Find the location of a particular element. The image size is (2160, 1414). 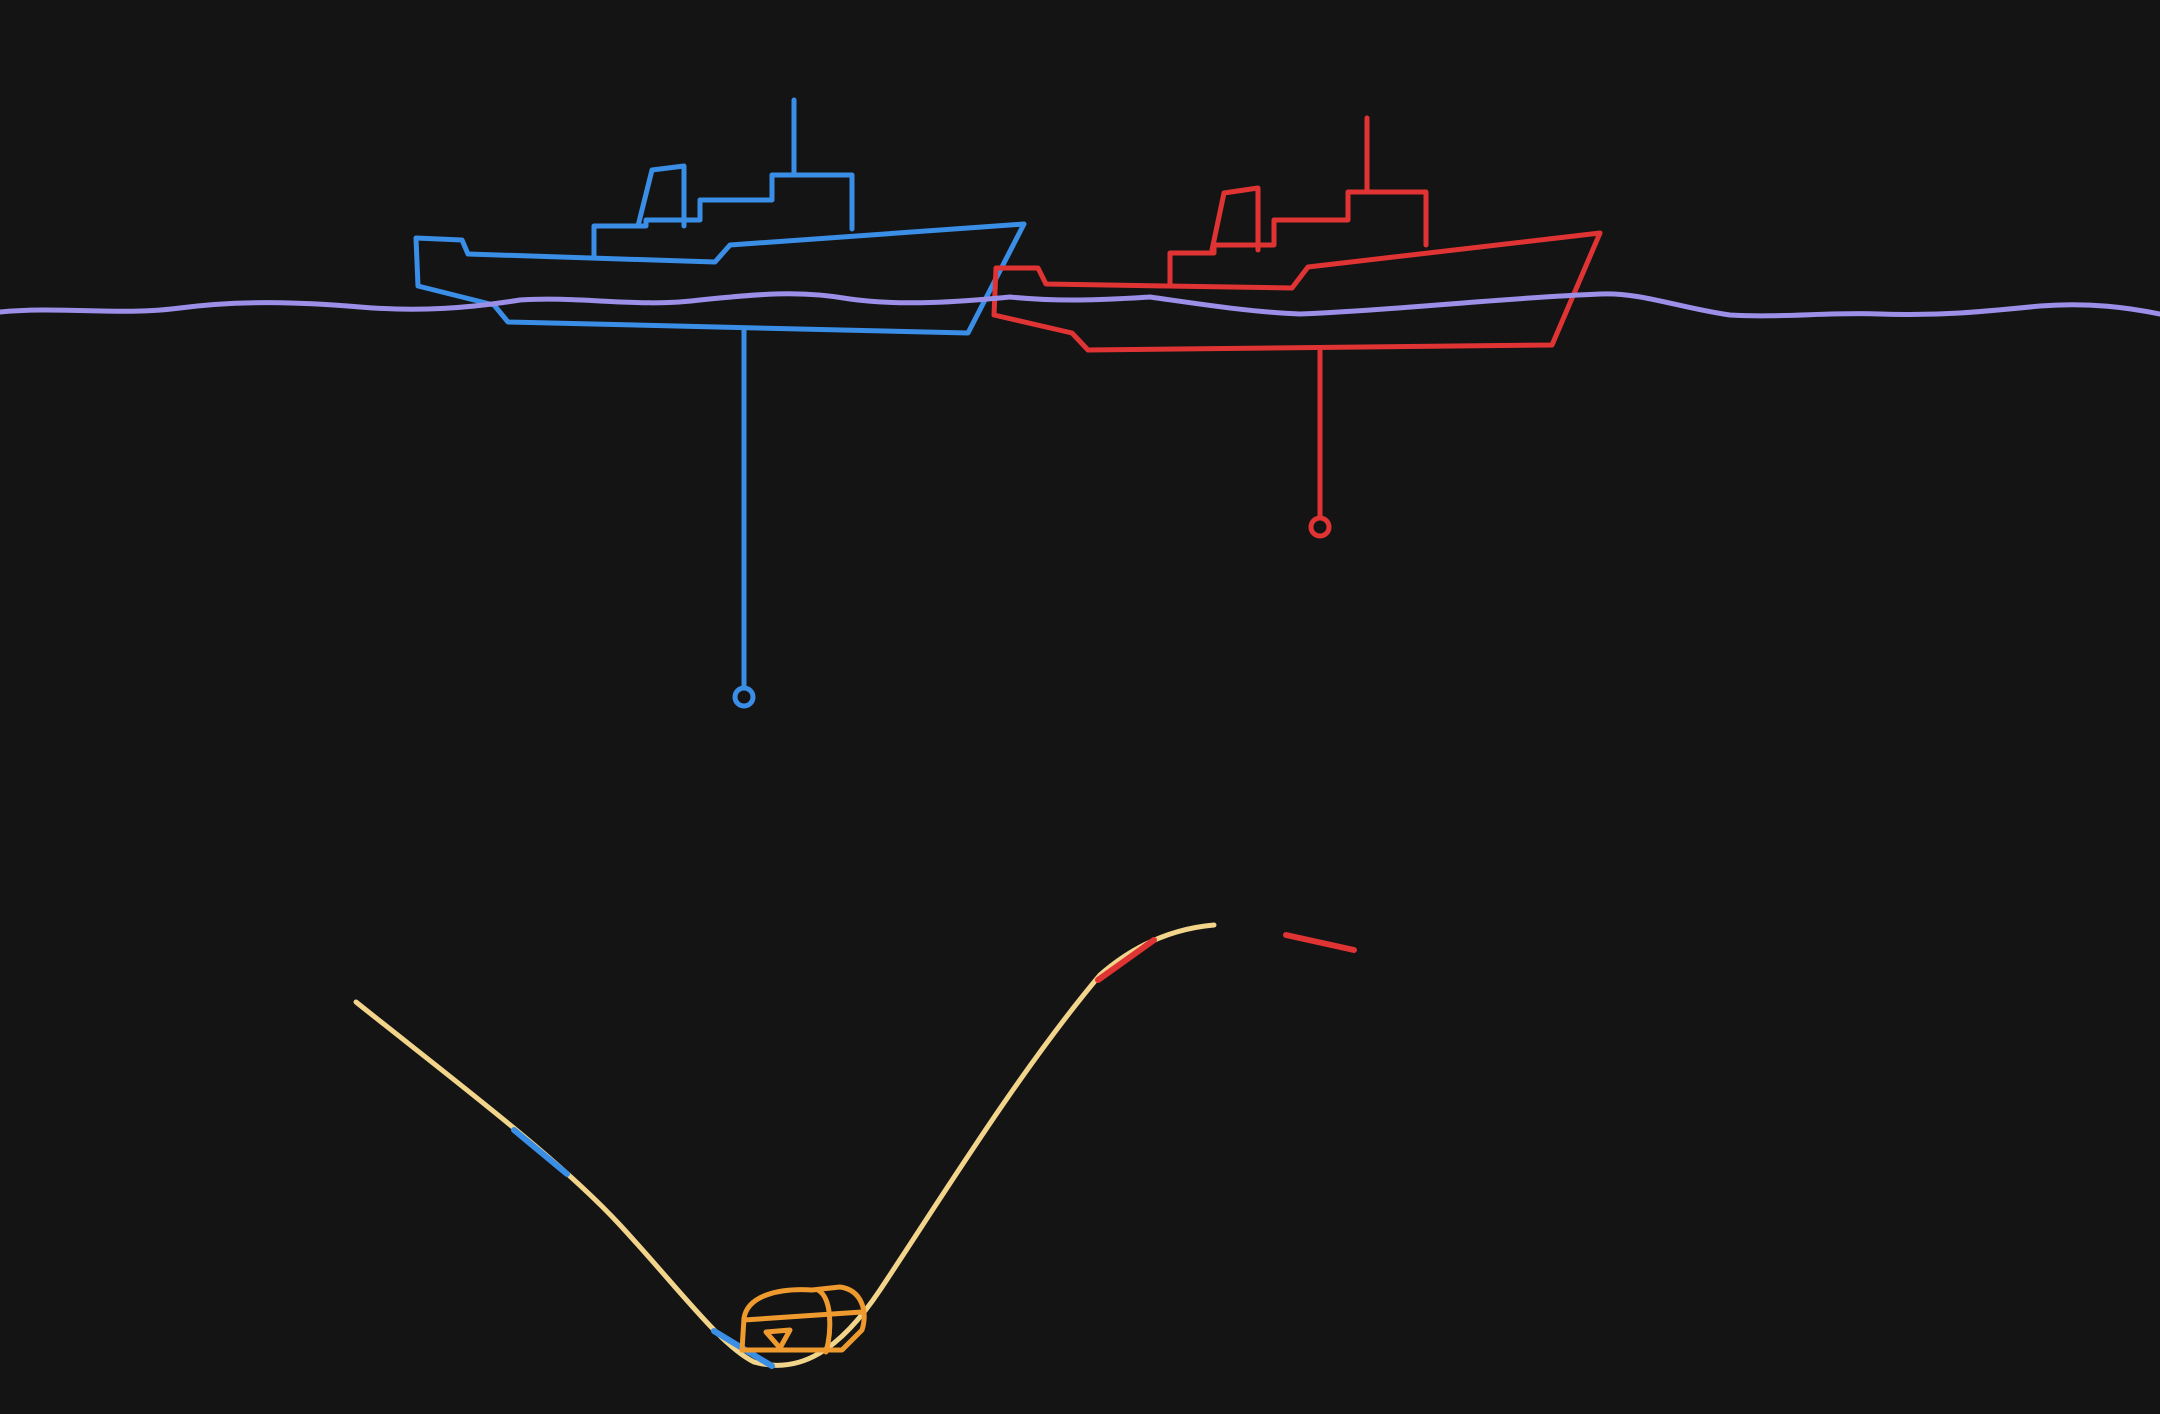

red-ship-deckhouse is located at coordinates (1298, 239).